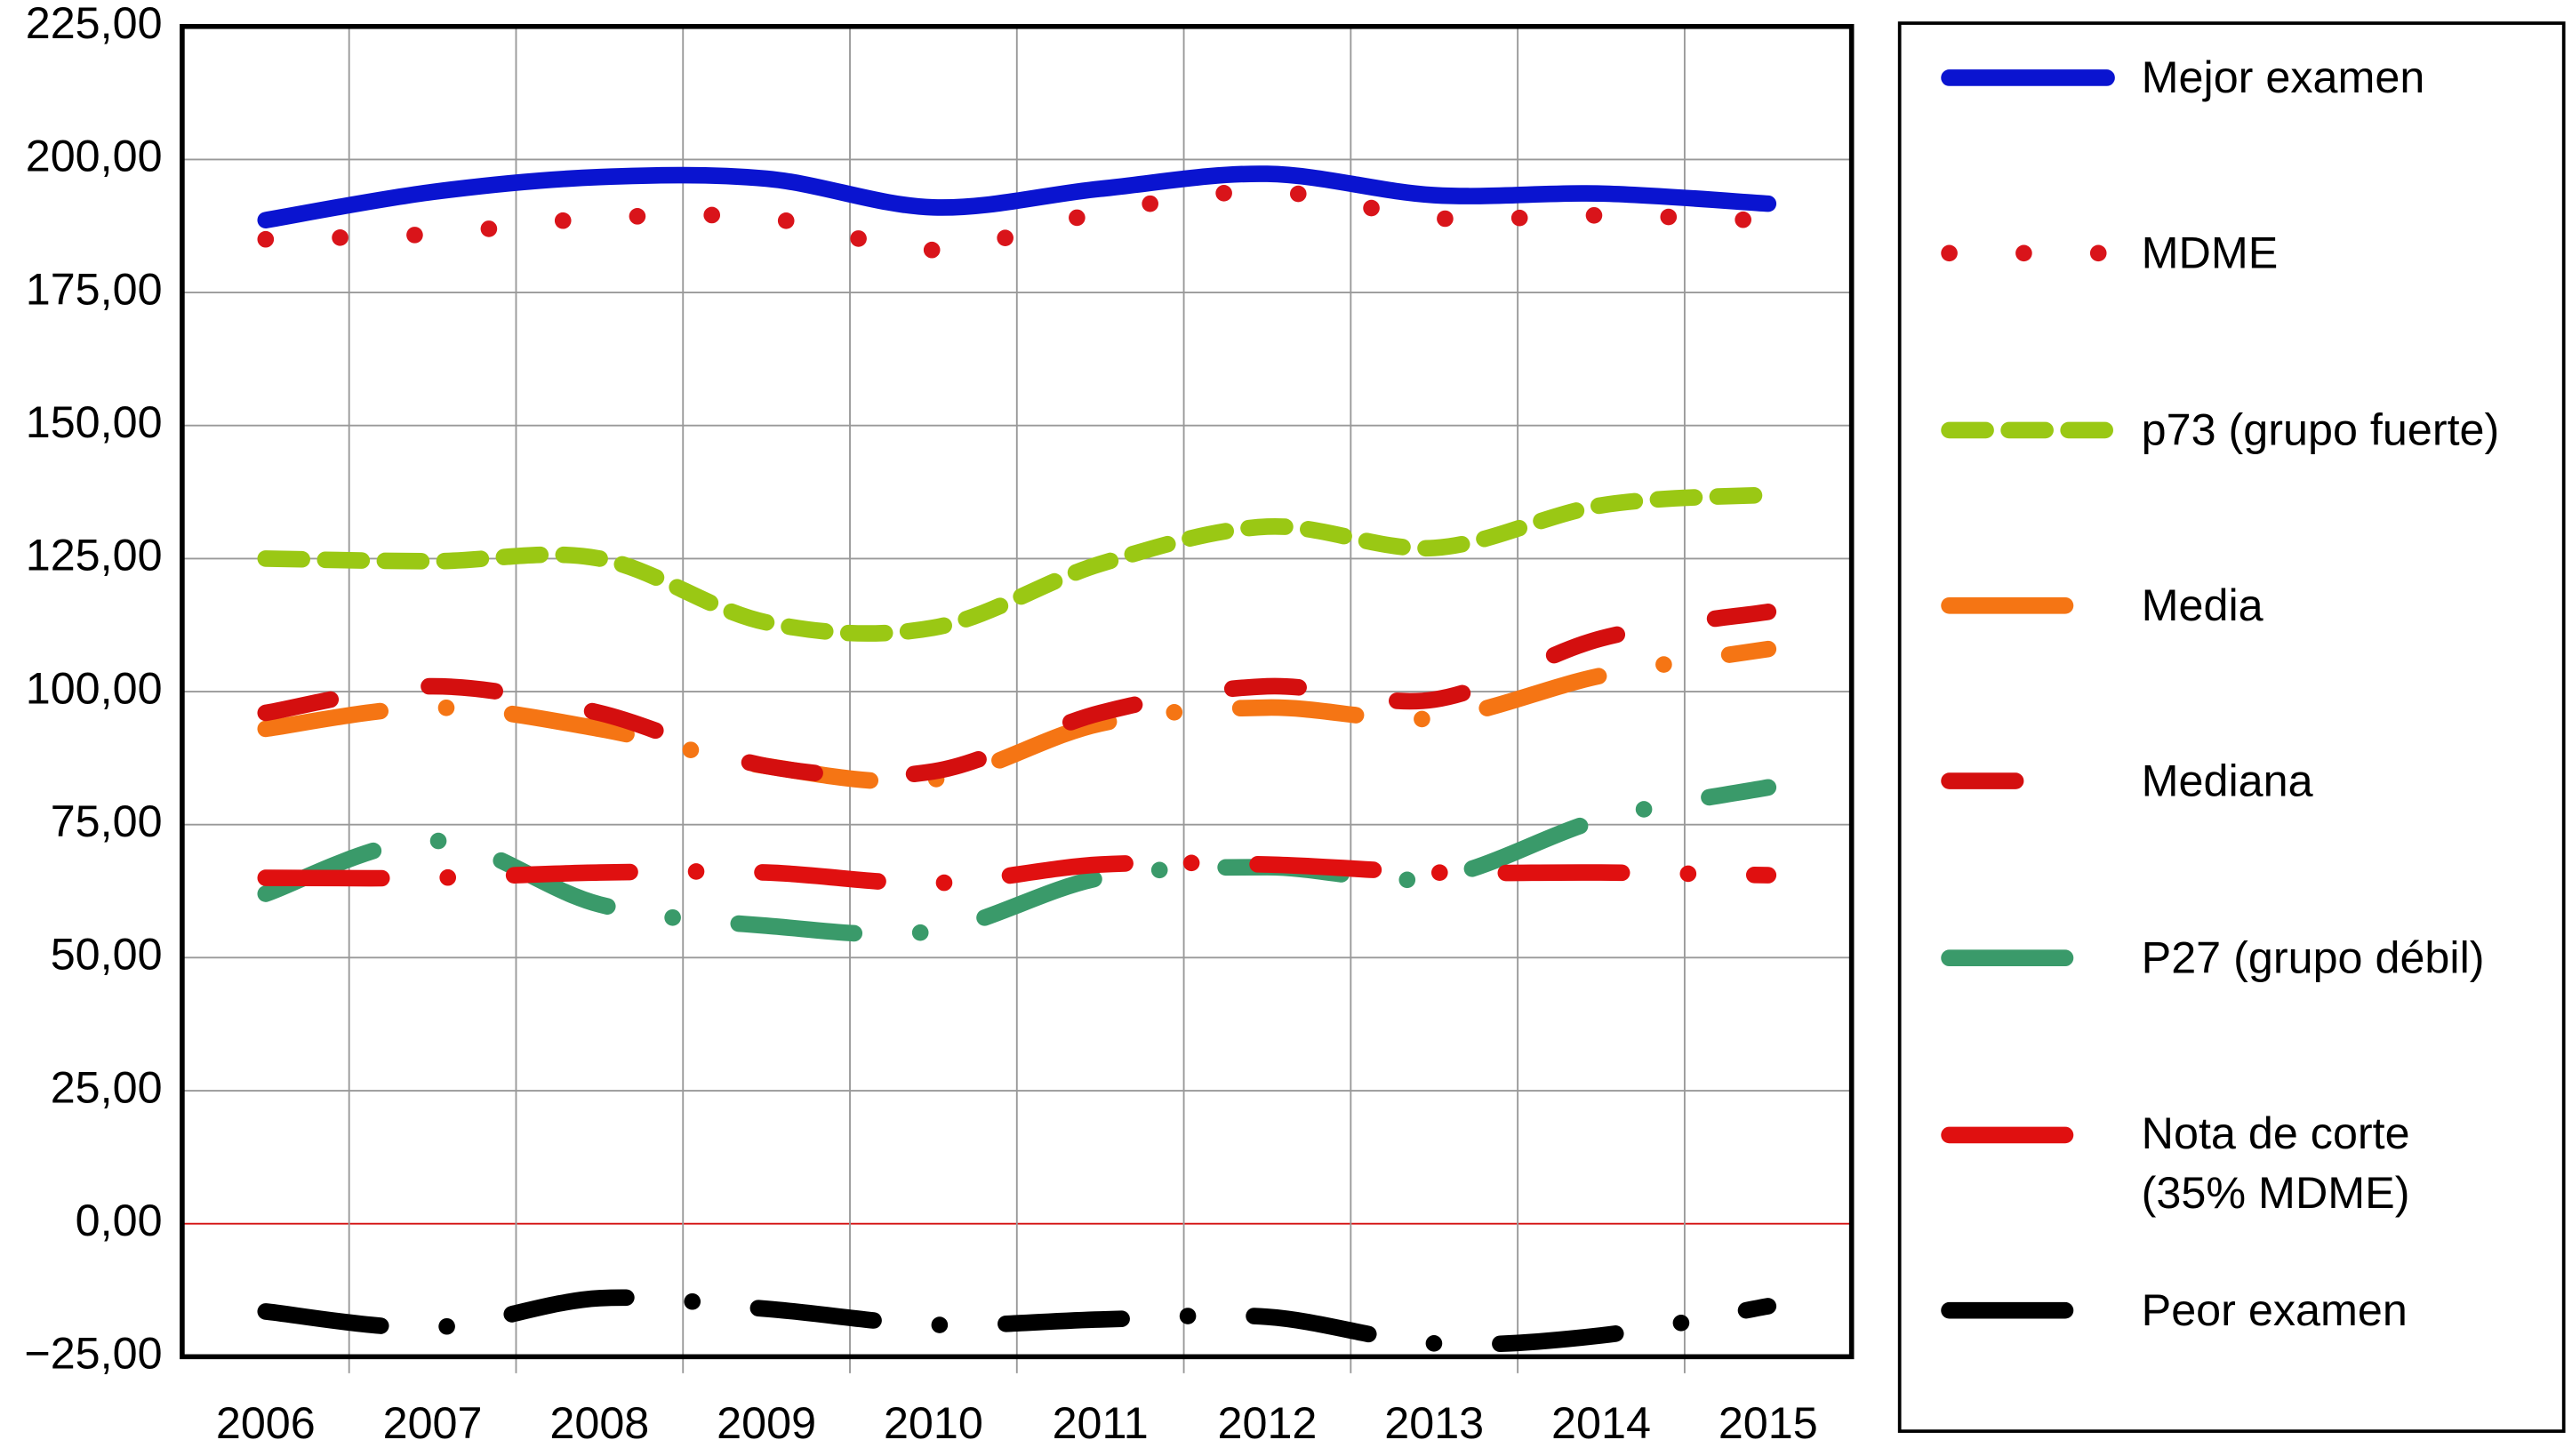 The image size is (2572, 1456). I want to click on legend-label: Mejor examen, so click(2283, 77).